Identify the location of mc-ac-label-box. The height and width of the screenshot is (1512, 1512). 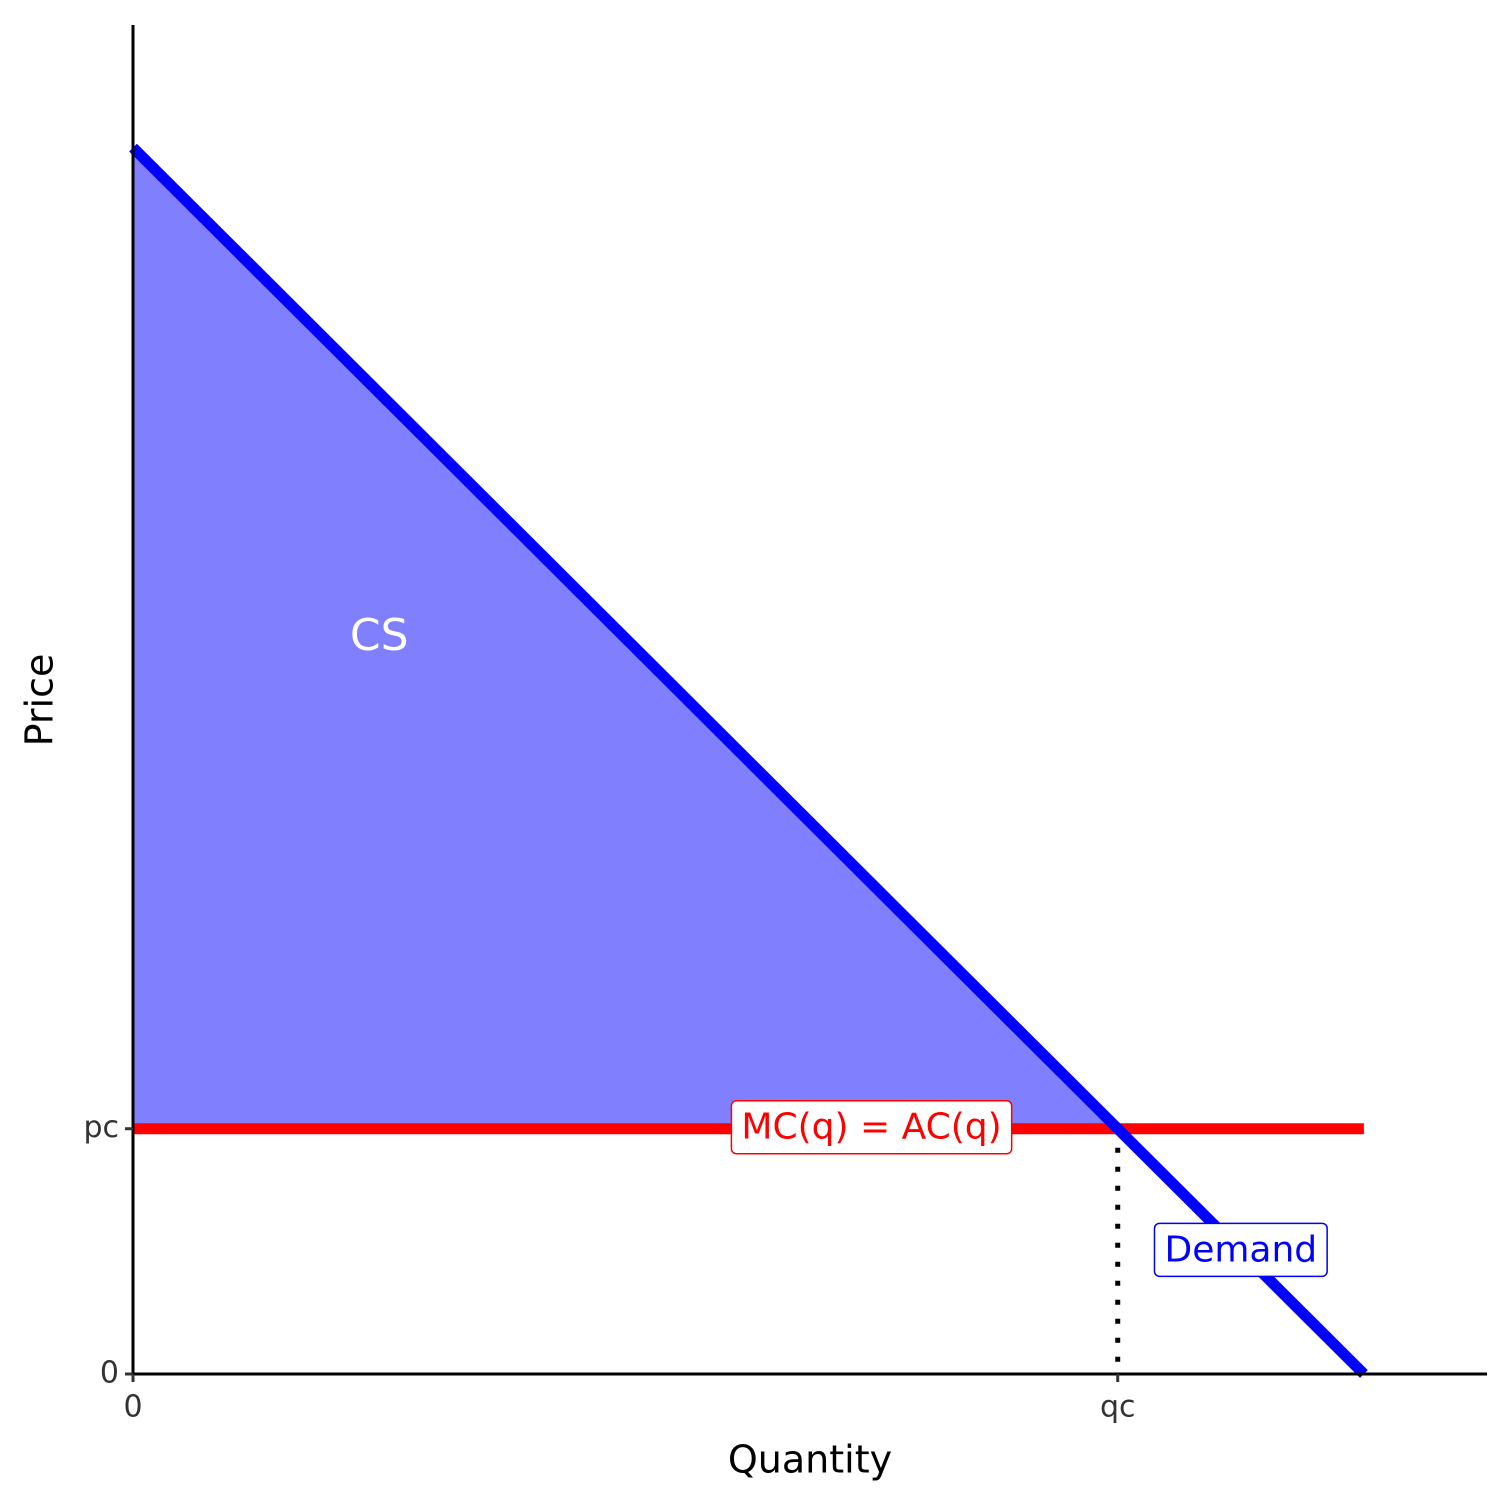
(871, 1127).